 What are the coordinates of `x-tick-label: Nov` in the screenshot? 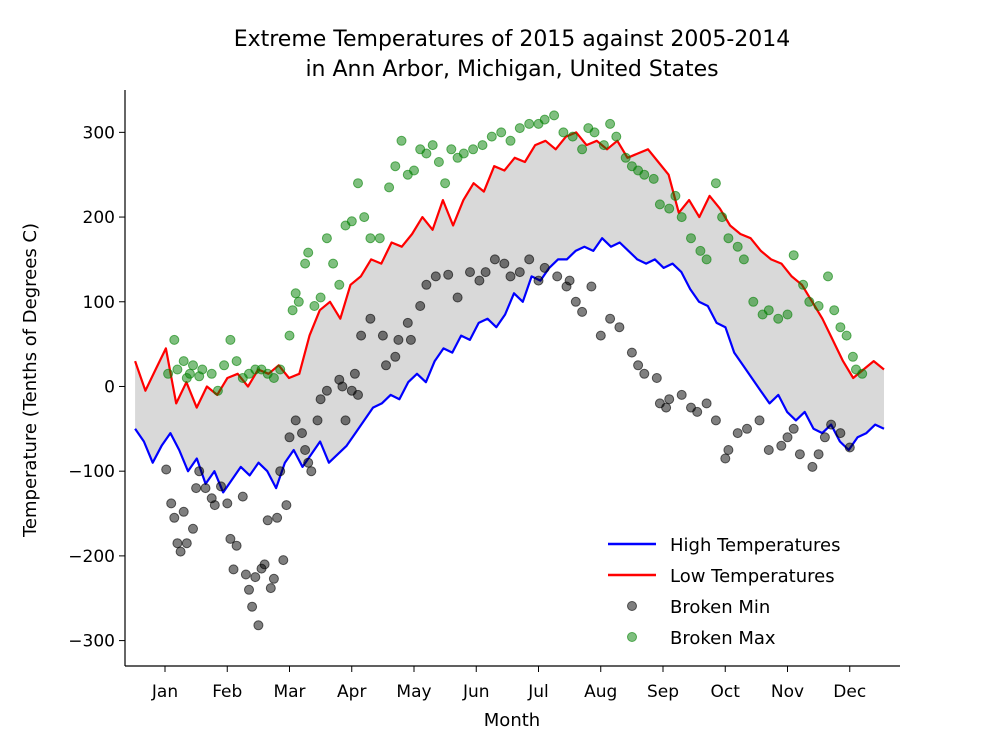 It's located at (787, 692).